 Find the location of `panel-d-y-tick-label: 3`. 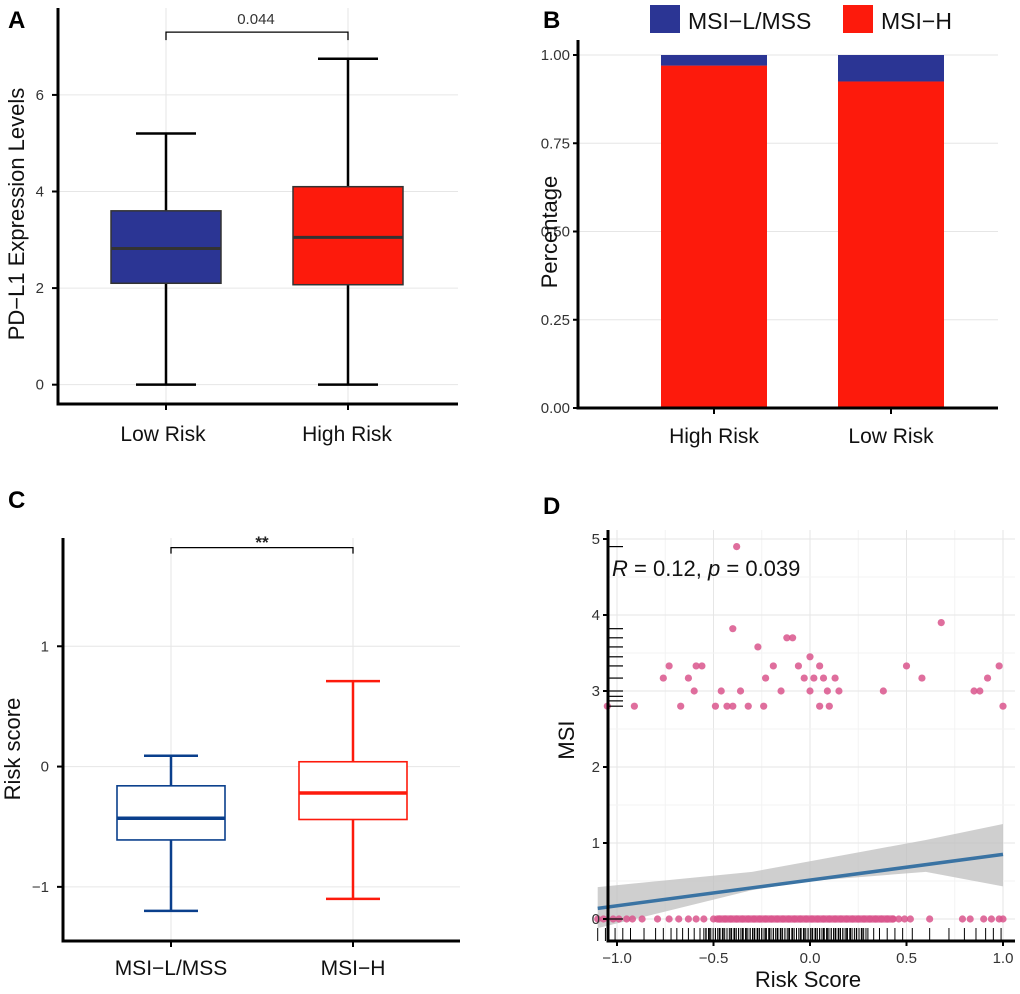

panel-d-y-tick-label: 3 is located at coordinates (596, 691).